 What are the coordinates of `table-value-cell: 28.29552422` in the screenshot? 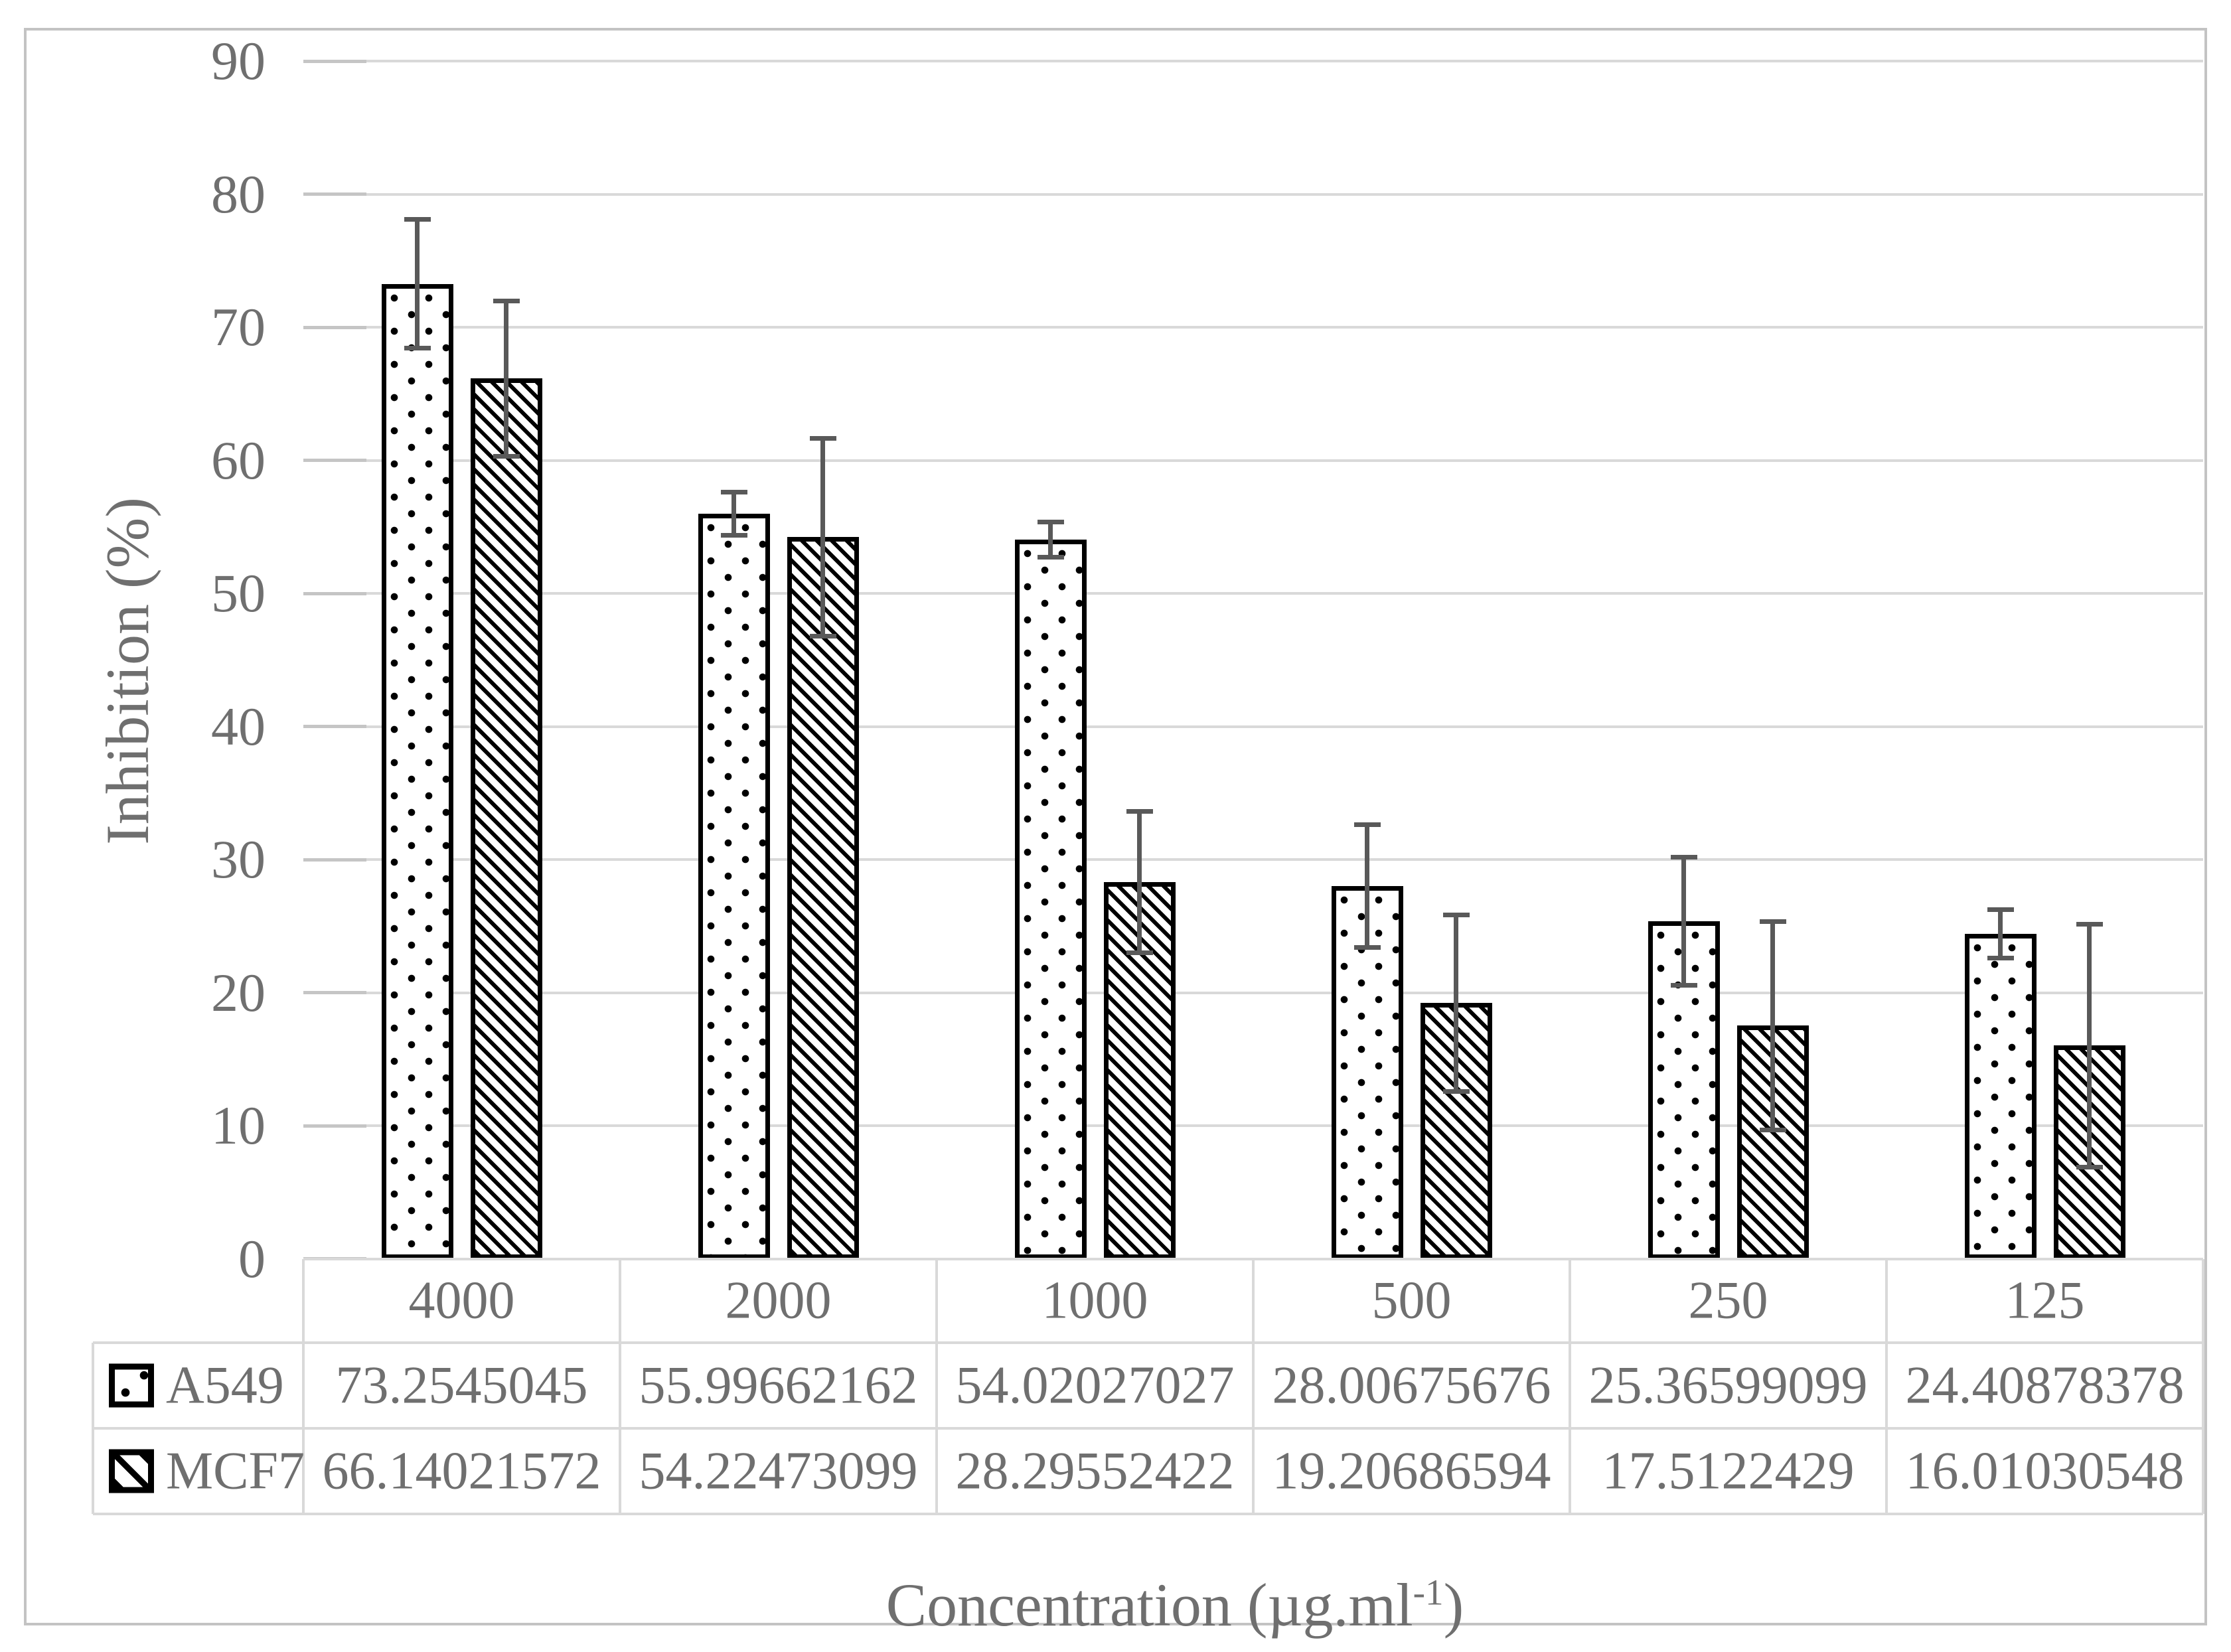 It's located at (1095, 1471).